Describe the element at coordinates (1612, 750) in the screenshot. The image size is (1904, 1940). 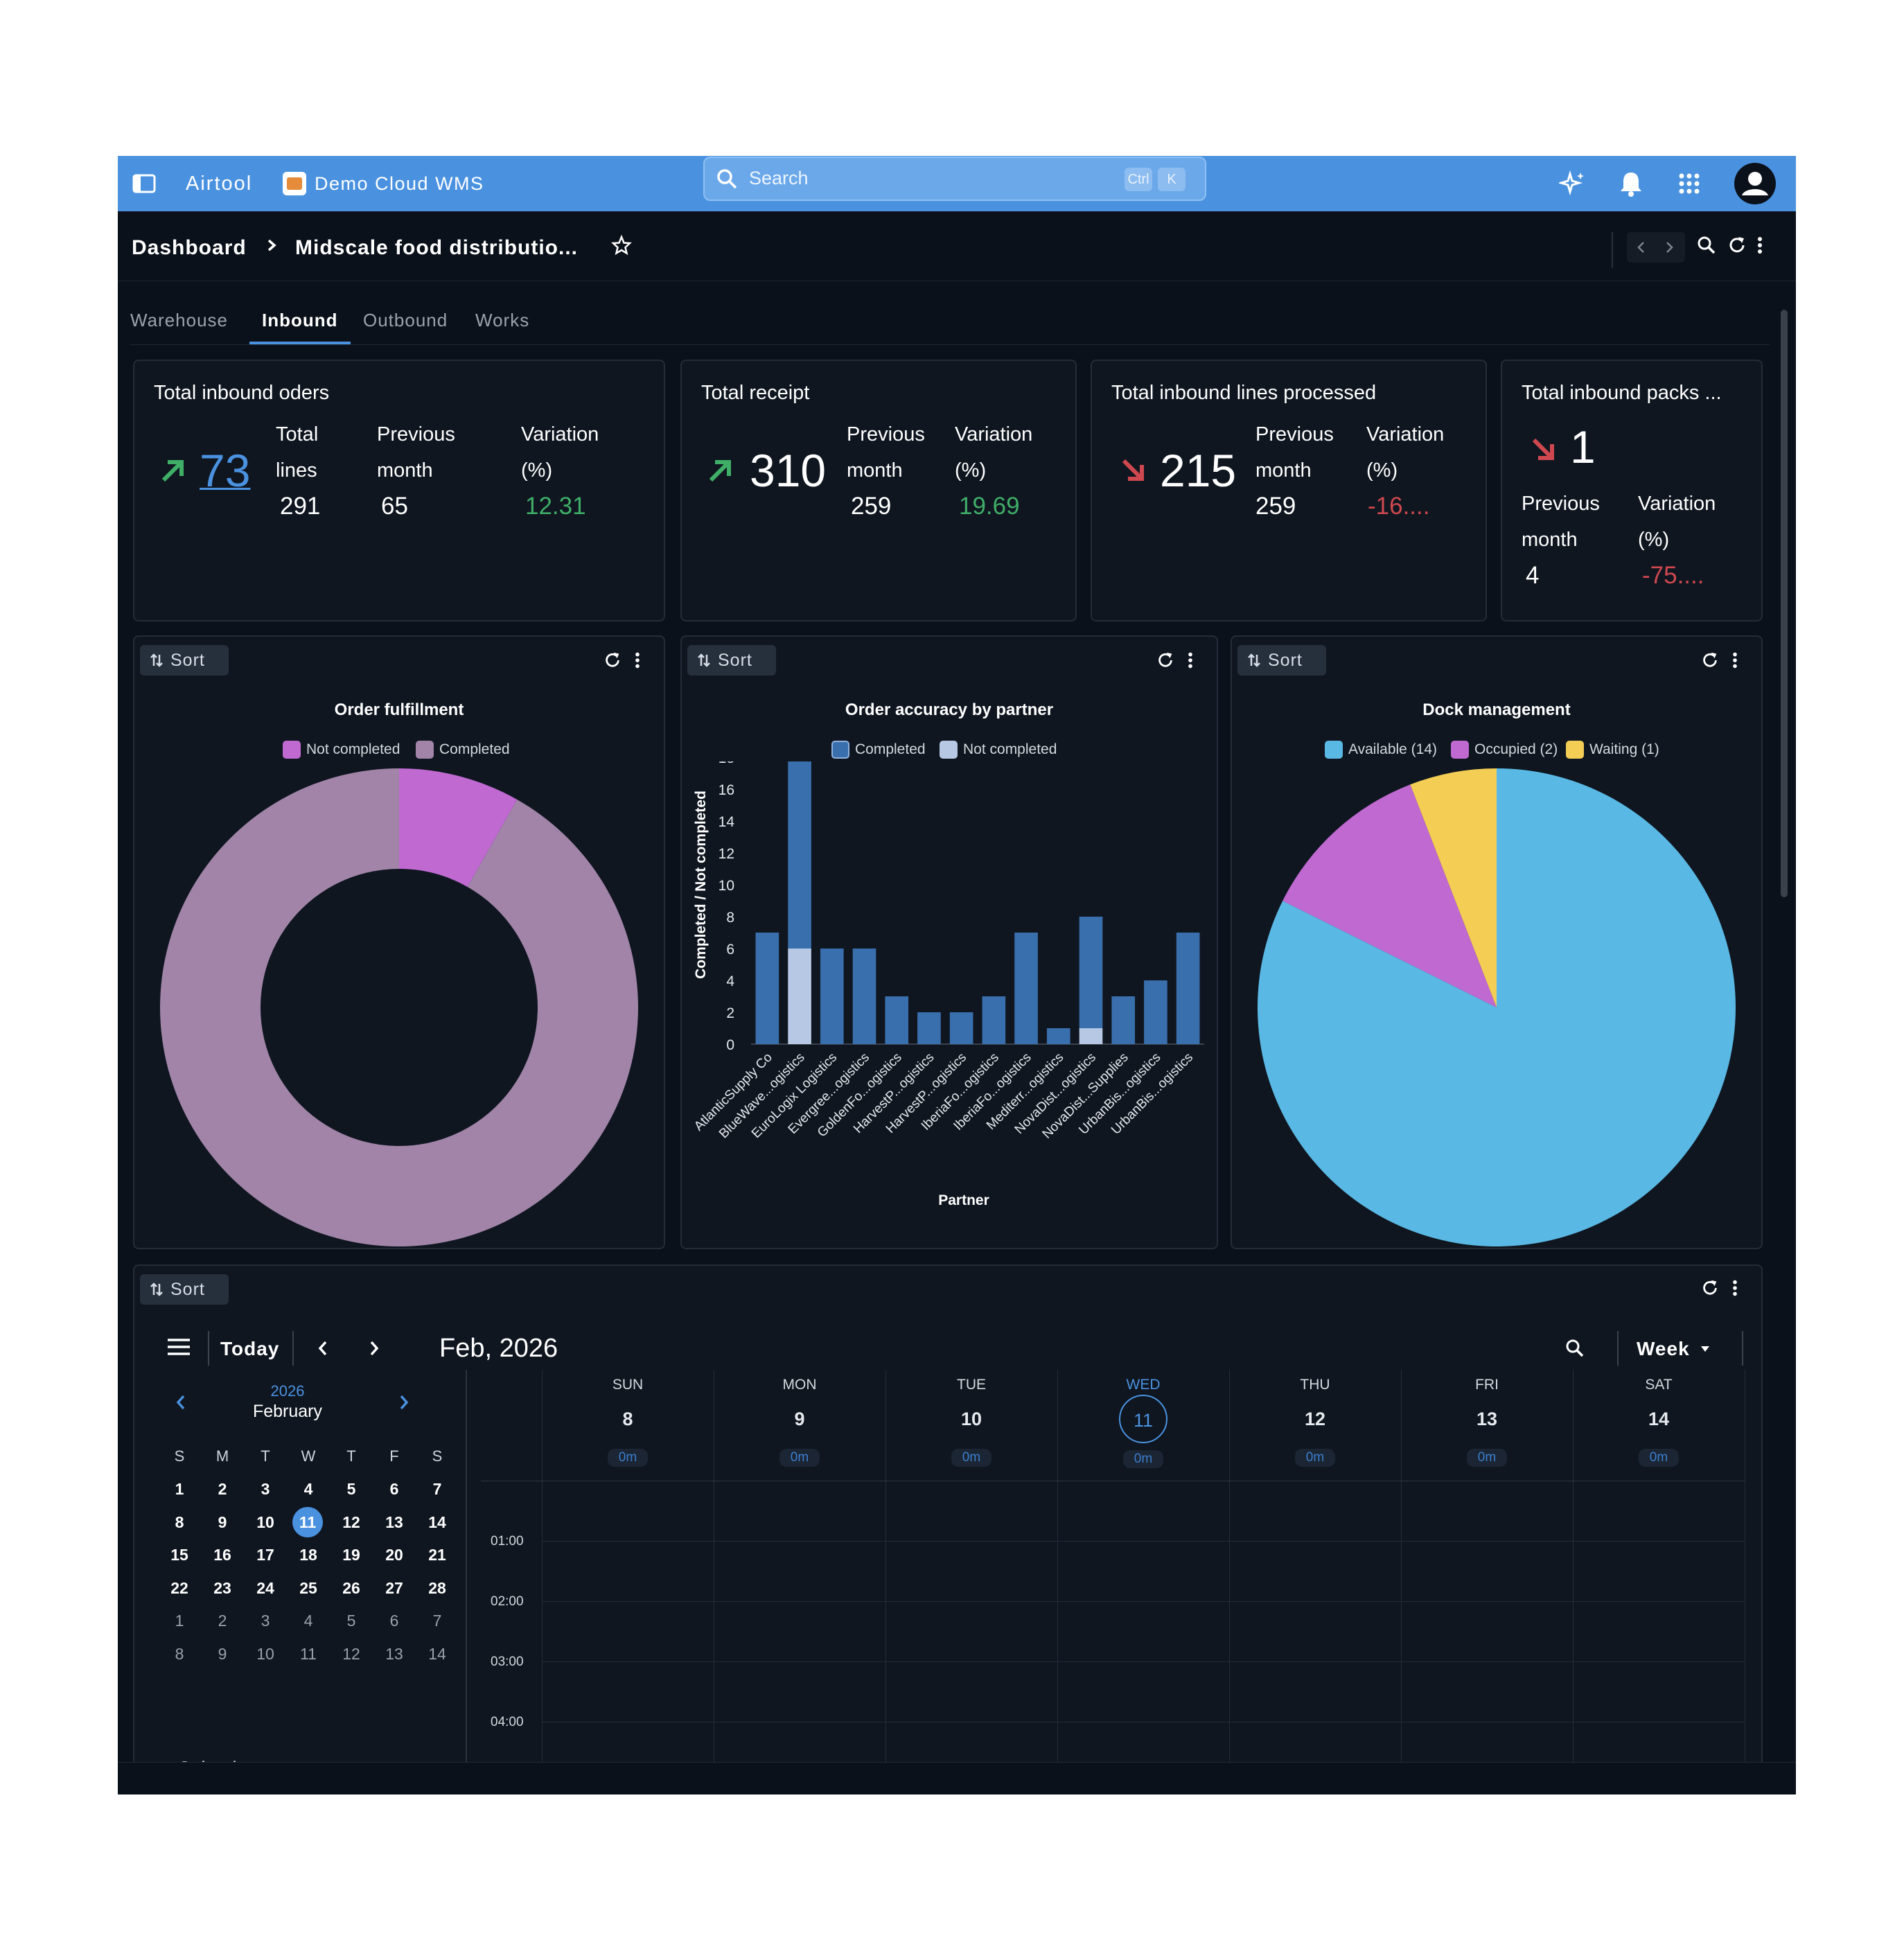
I see `legend-waiting: Waiting (1)` at that location.